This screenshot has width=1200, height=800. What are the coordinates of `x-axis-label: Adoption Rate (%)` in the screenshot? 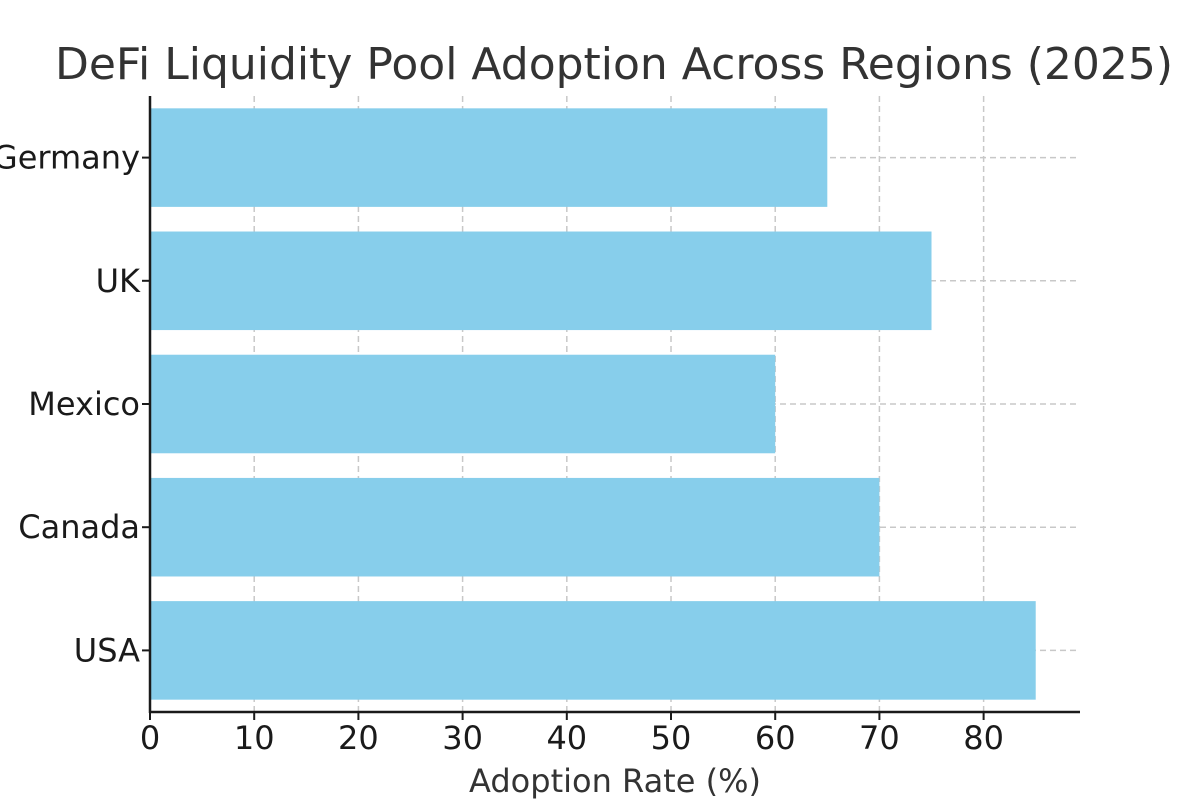 It's located at (615, 781).